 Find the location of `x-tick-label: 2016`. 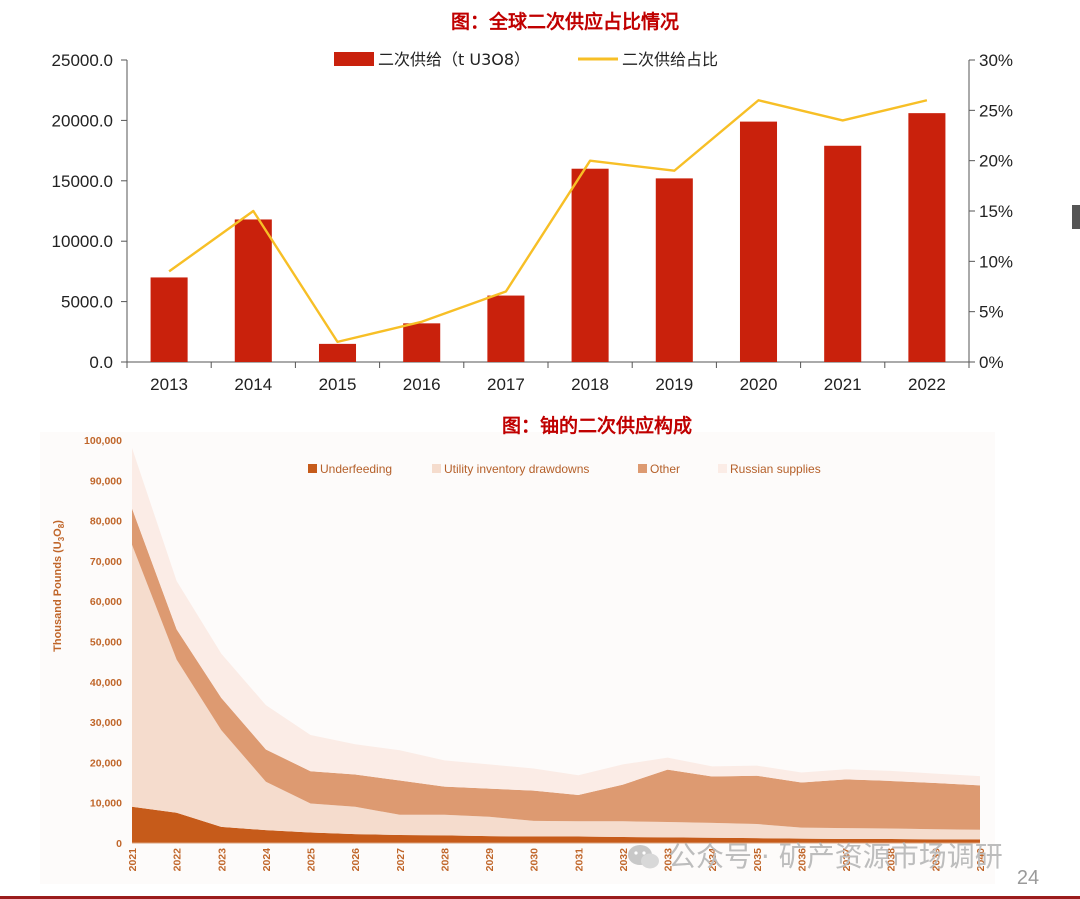

x-tick-label: 2016 is located at coordinates (422, 384).